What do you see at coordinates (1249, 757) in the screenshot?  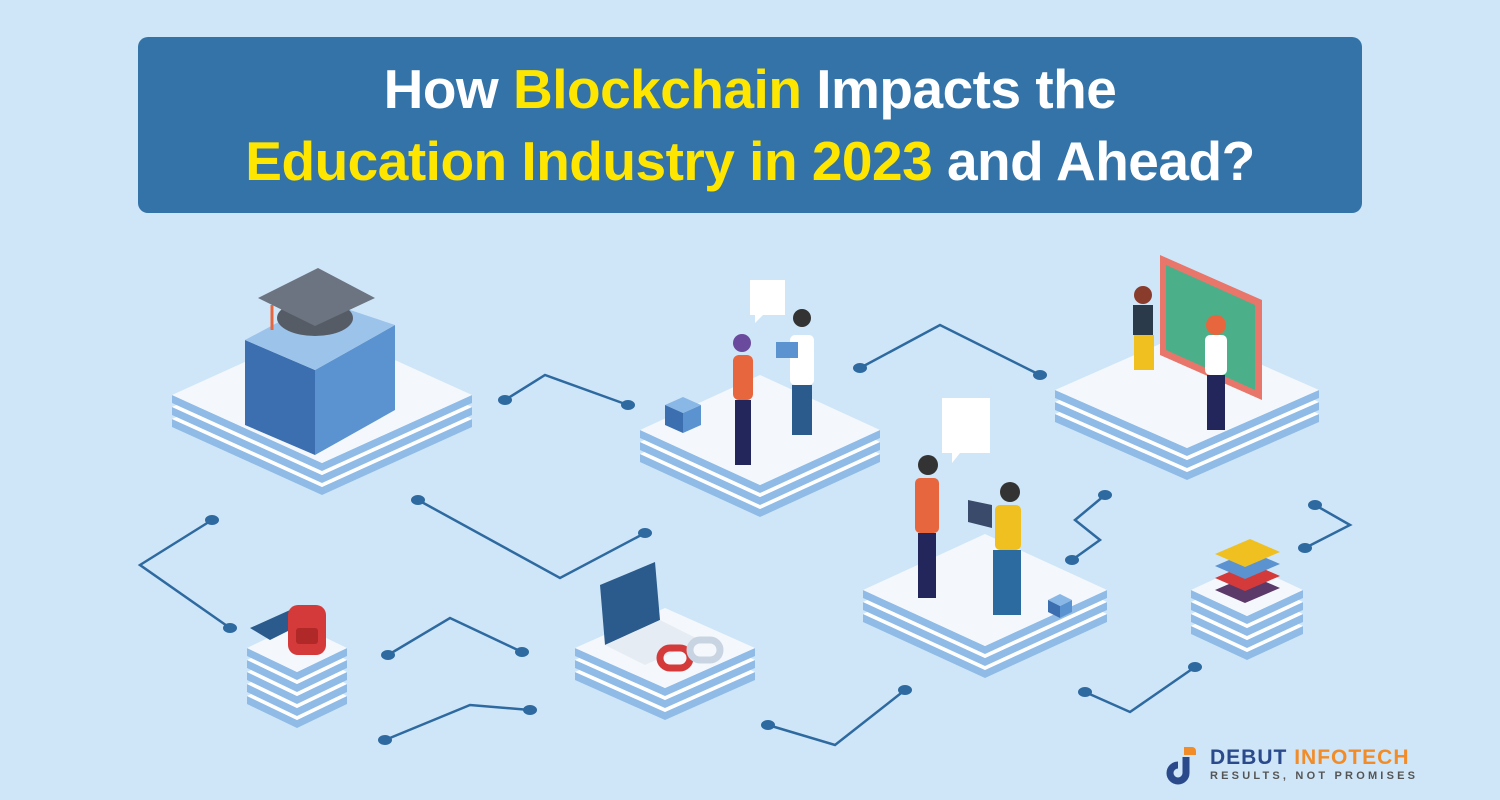 I see `logo-name-part1: DEBUT` at bounding box center [1249, 757].